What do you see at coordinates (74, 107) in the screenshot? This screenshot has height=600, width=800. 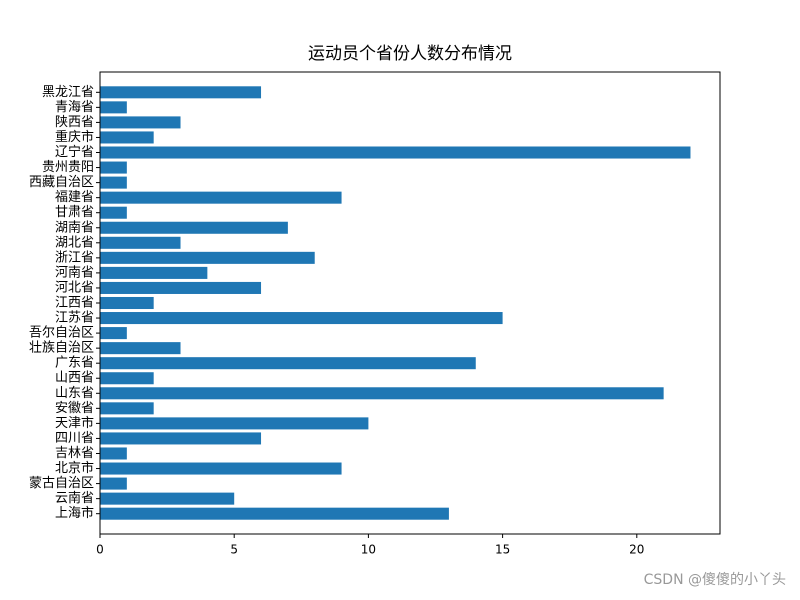 I see `y-tick-label: 青海省` at bounding box center [74, 107].